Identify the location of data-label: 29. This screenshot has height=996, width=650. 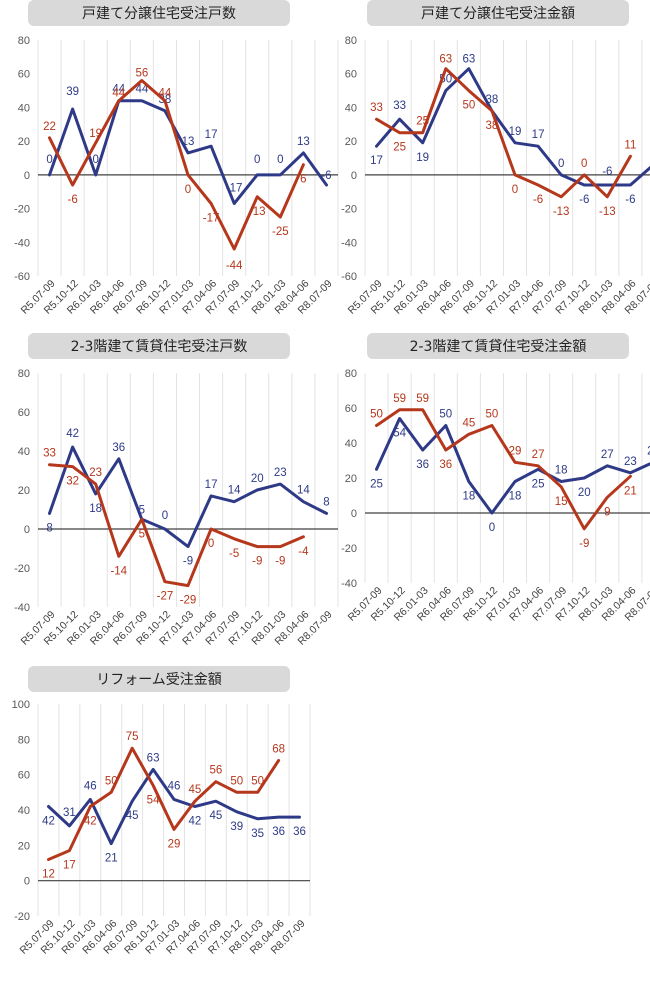
(515, 451).